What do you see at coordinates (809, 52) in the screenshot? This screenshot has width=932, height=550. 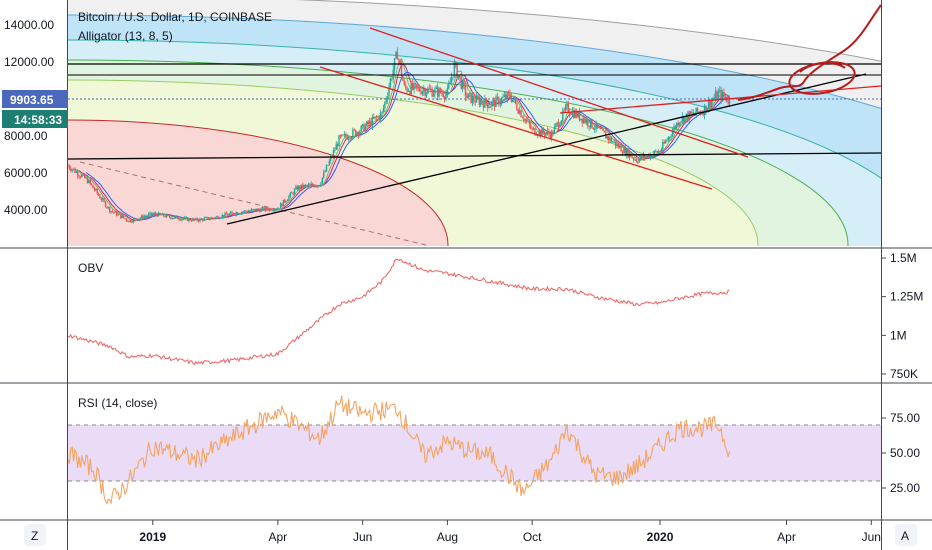 I see `hand-drawn-annotation` at bounding box center [809, 52].